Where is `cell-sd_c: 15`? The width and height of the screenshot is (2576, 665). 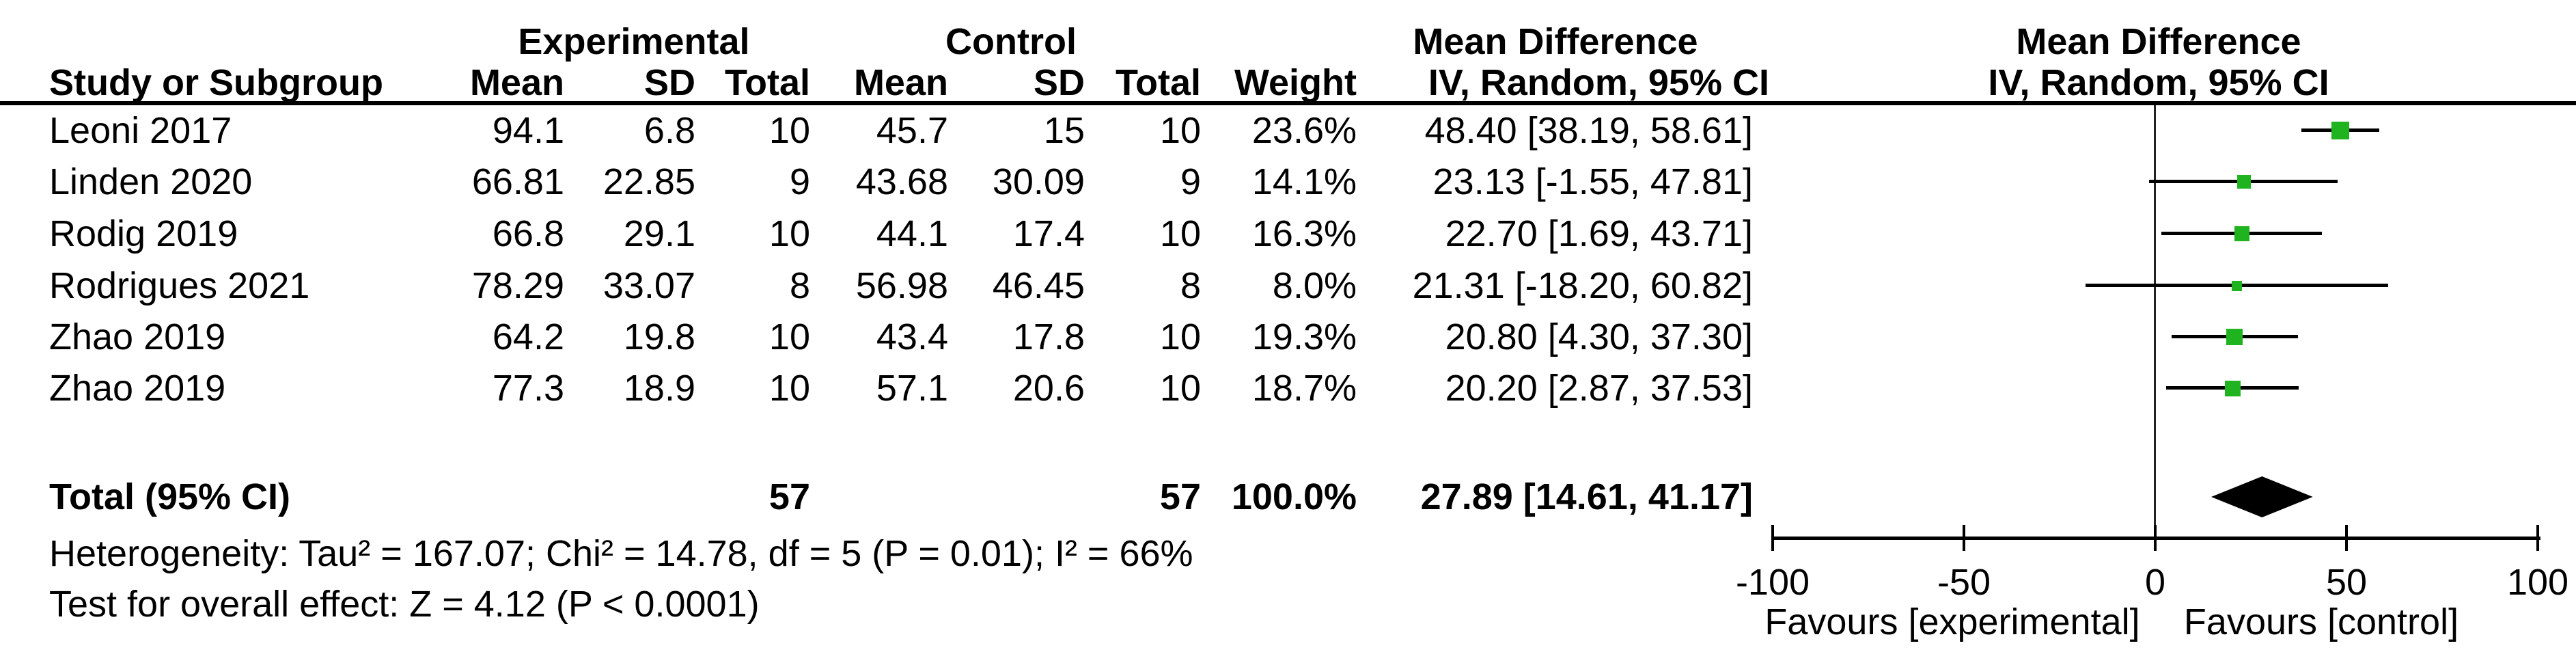 cell-sd_c: 15 is located at coordinates (1064, 130).